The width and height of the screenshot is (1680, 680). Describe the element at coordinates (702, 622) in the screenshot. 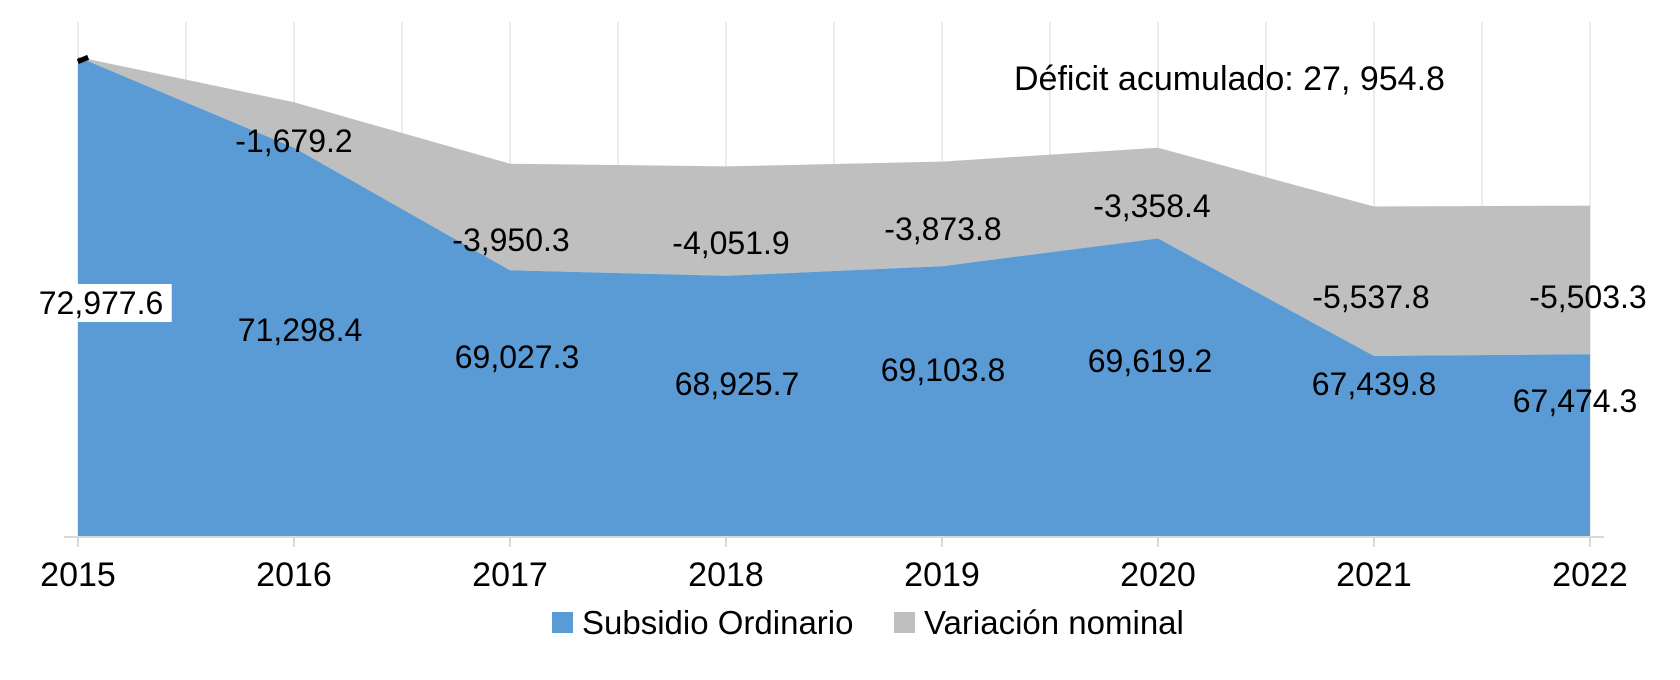

I see `legend-item-subsidio-ordinario: Subsidio Ordinario` at that location.